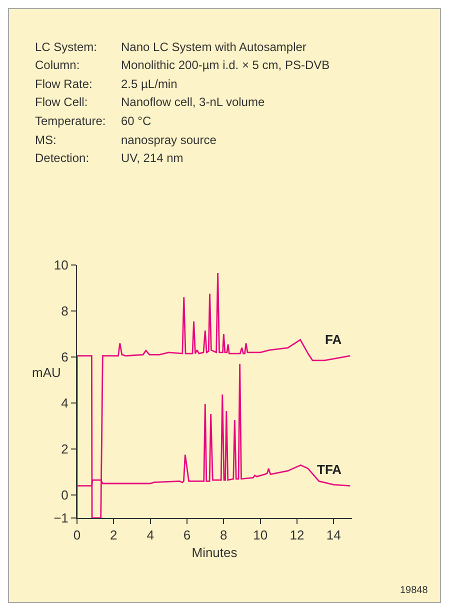 The image size is (451, 613). What do you see at coordinates (329, 469) in the screenshot?
I see `series-label: TFA` at bounding box center [329, 469].